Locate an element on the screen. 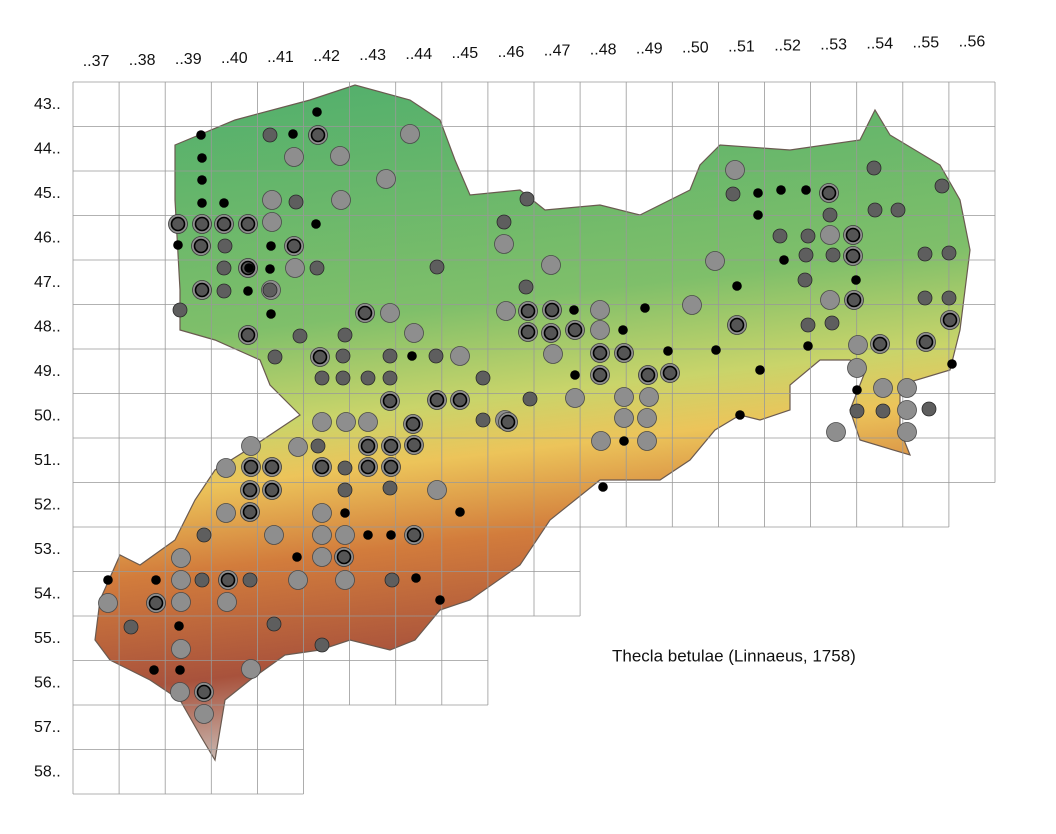  row-label: 51.. is located at coordinates (47, 460).